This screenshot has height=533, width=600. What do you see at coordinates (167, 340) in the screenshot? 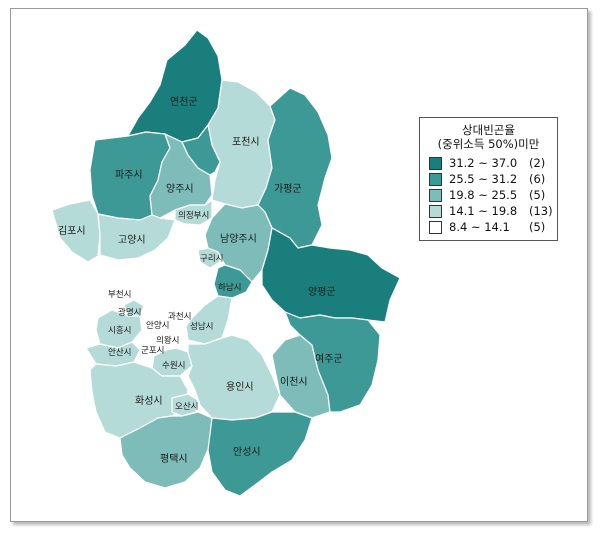
I see `label-uiwang: 의왕시` at bounding box center [167, 340].